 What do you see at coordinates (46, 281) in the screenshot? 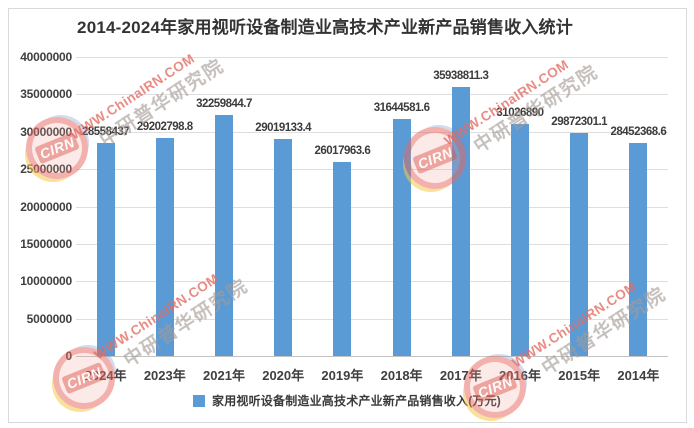
I see `y-tick-label: 10000000` at bounding box center [46, 281].